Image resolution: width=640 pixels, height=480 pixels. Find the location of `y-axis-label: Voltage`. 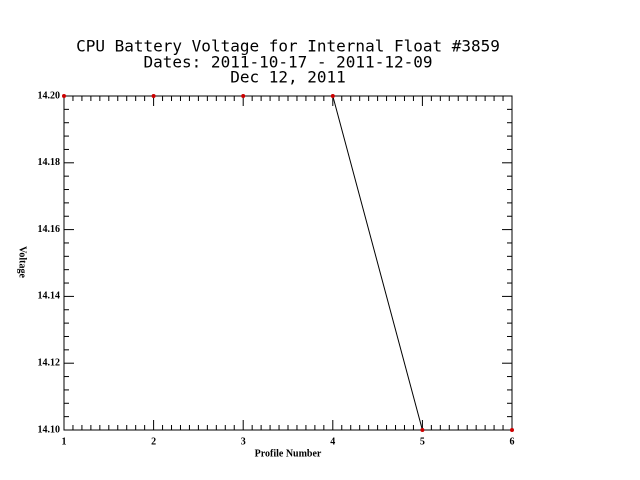

y-axis-label: Voltage is located at coordinates (22, 262).